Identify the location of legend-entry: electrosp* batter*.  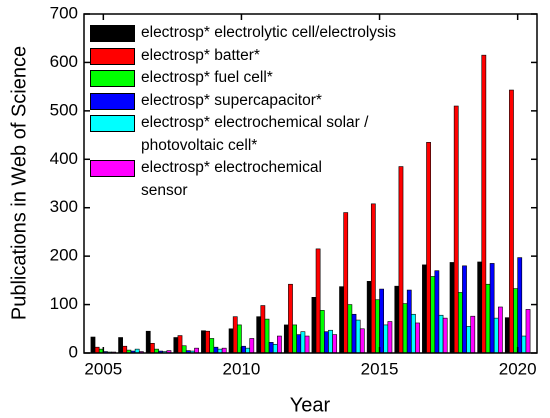
(243, 56).